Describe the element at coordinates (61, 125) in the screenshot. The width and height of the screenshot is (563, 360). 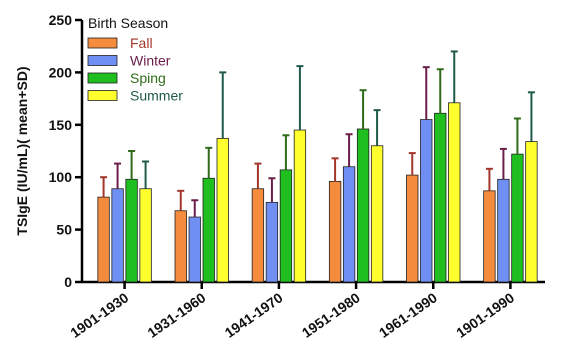
I see `y-tick-label: 150` at that location.